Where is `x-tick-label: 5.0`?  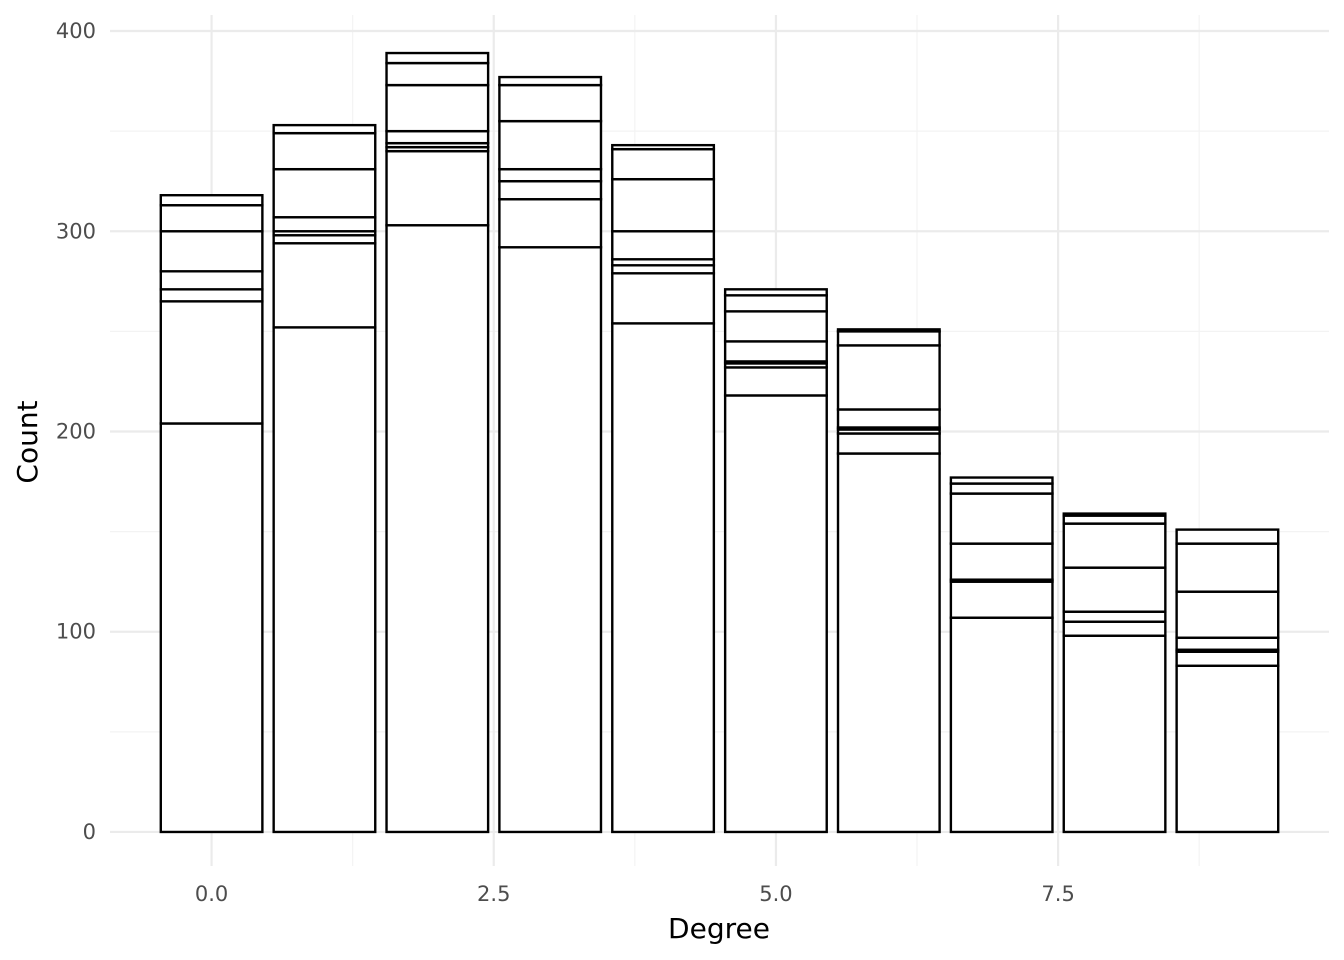
x-tick-label: 5.0 is located at coordinates (775, 894).